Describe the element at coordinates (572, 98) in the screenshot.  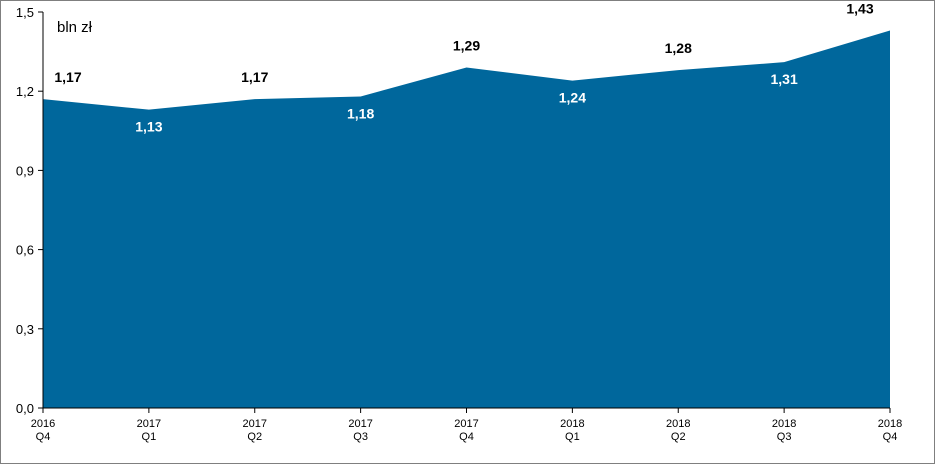
I see `data-label: 1,24` at that location.